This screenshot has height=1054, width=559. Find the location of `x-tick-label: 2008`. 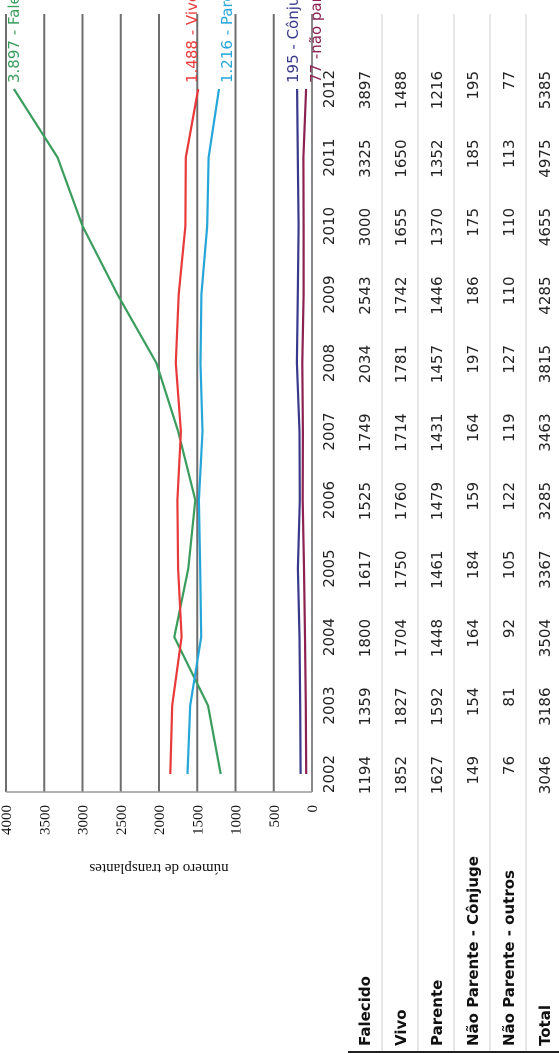

x-tick-label: 2008 is located at coordinates (329, 363).